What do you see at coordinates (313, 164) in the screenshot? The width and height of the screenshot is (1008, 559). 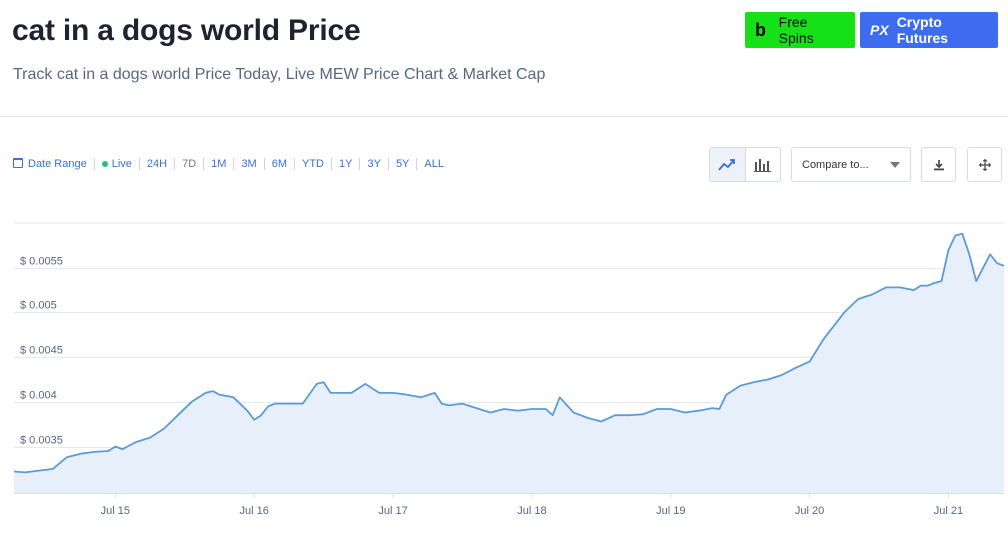 I see `range-ytd: YTD` at bounding box center [313, 164].